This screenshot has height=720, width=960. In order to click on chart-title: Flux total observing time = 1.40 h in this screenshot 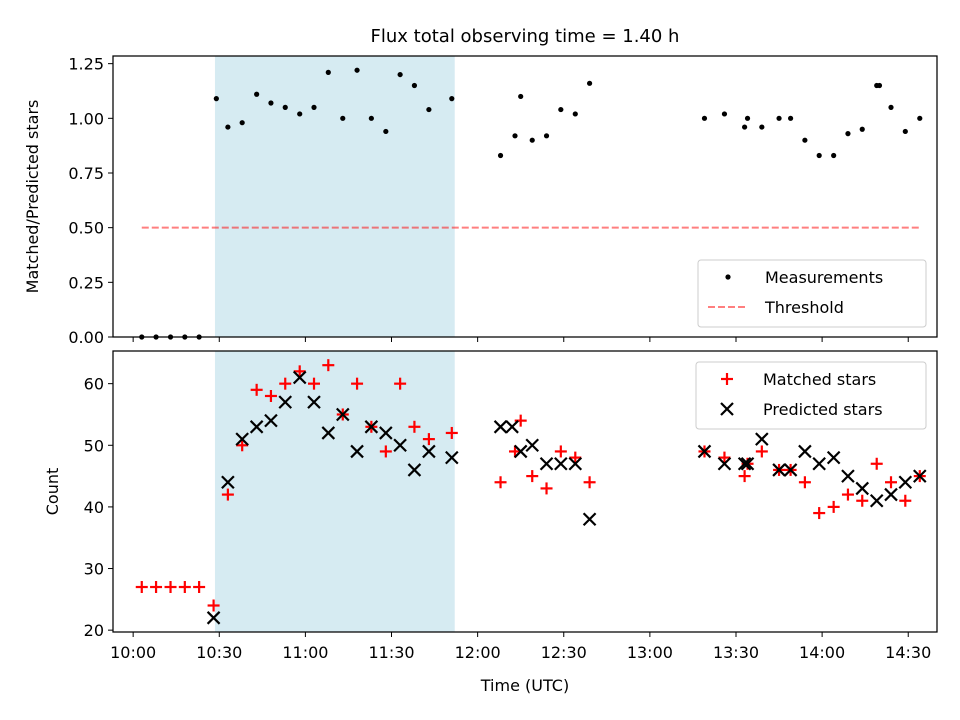, I will do `click(525, 36)`.